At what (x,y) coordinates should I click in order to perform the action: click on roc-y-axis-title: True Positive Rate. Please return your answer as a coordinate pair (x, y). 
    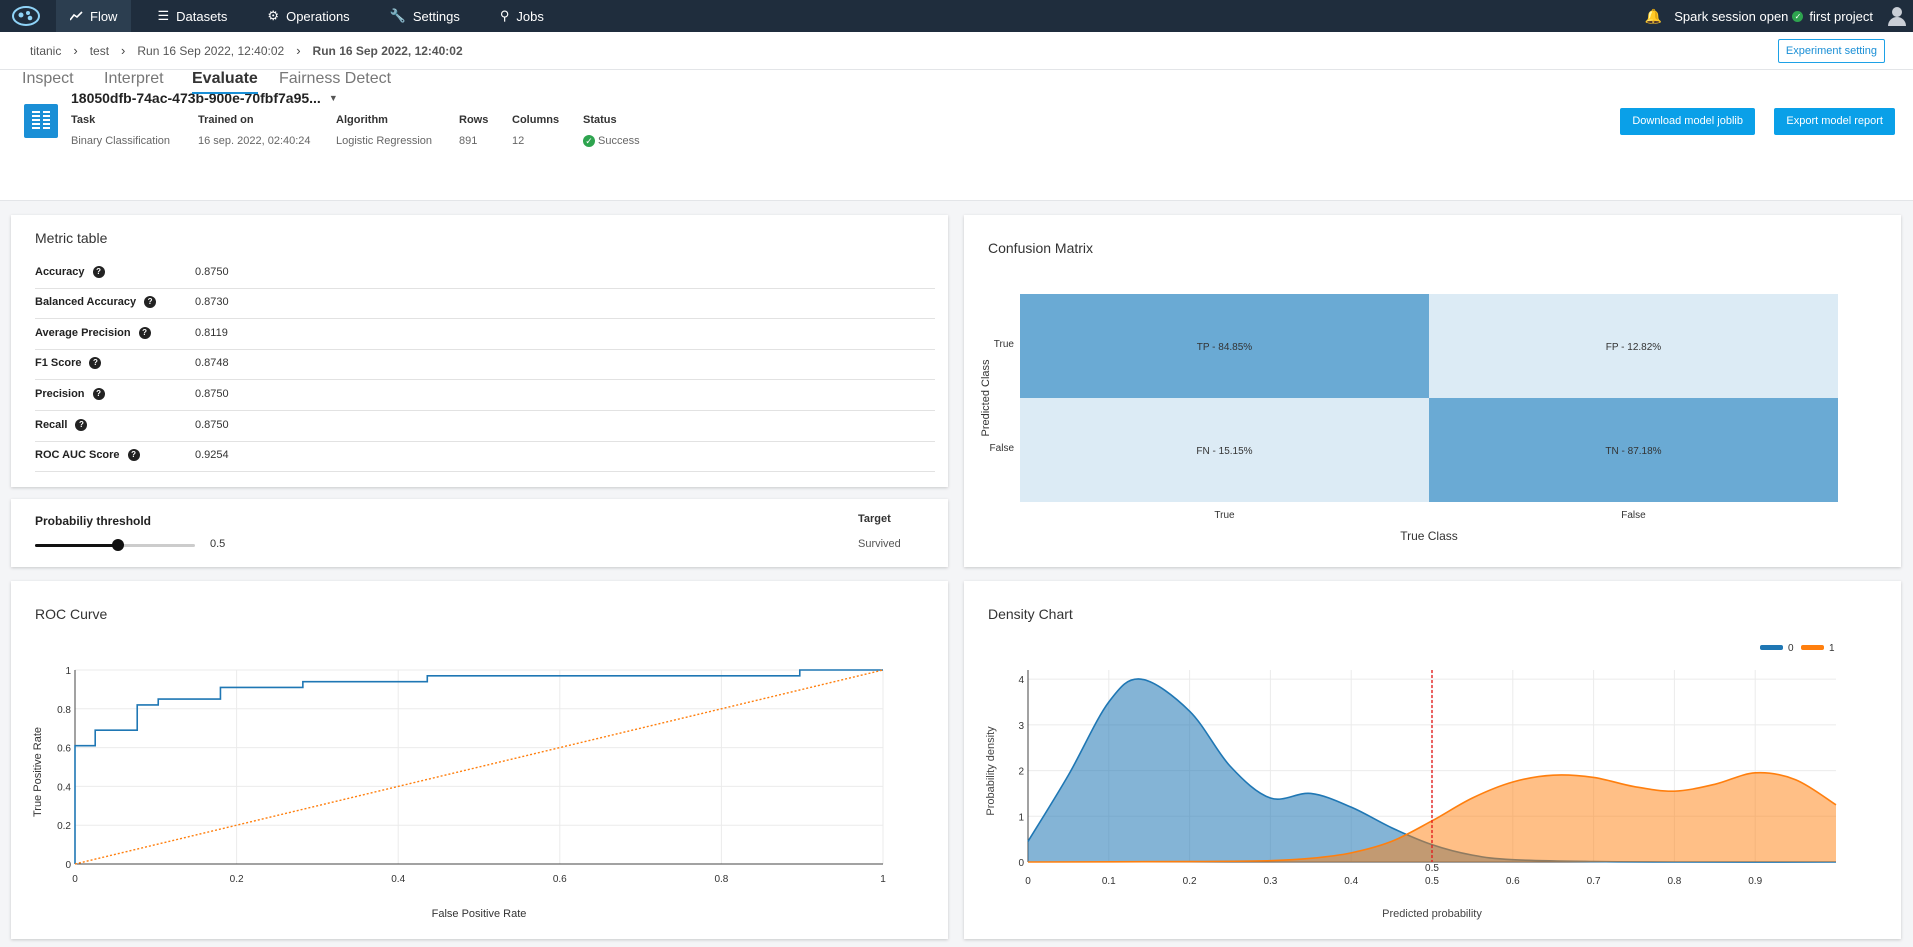
    Looking at the image, I should click on (38, 772).